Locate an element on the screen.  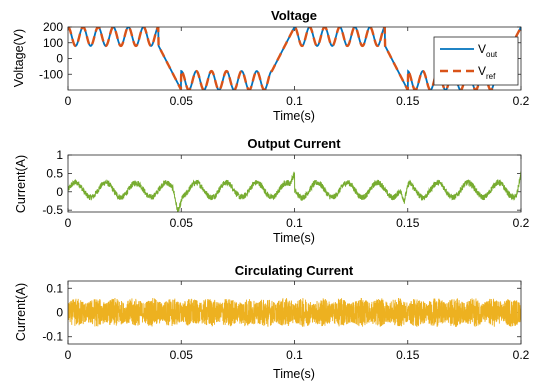
circulating-current-xtick-labels: 0 0.05 0.1 0.15 0.2 is located at coordinates (297, 355).